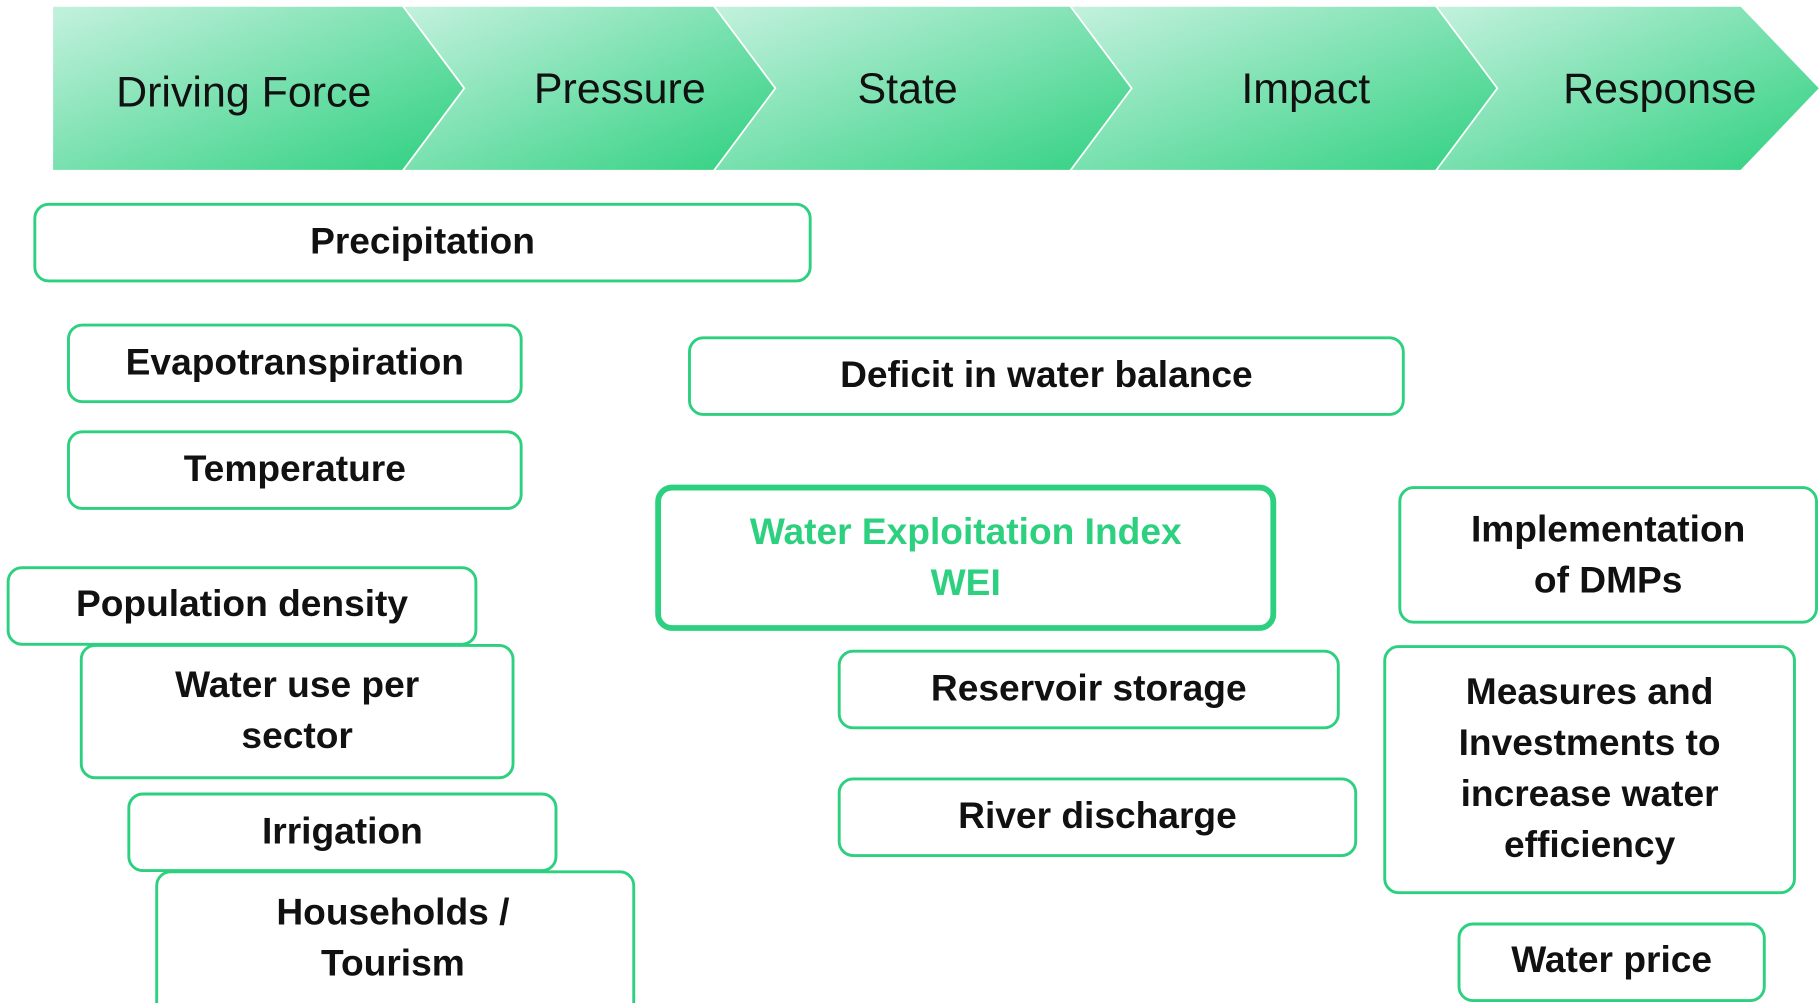 The width and height of the screenshot is (1820, 1003). I want to click on indicator-label: efficiency, so click(1590, 844).